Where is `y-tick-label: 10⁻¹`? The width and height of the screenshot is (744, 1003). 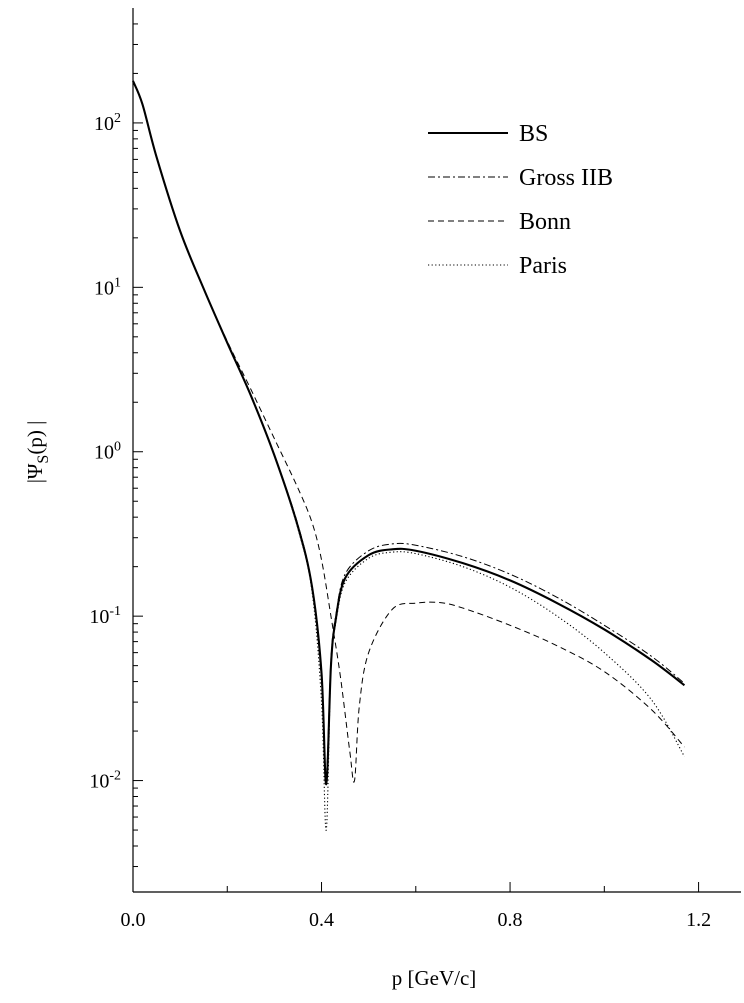
y-tick-label: 10⁻¹ is located at coordinates (105, 616).